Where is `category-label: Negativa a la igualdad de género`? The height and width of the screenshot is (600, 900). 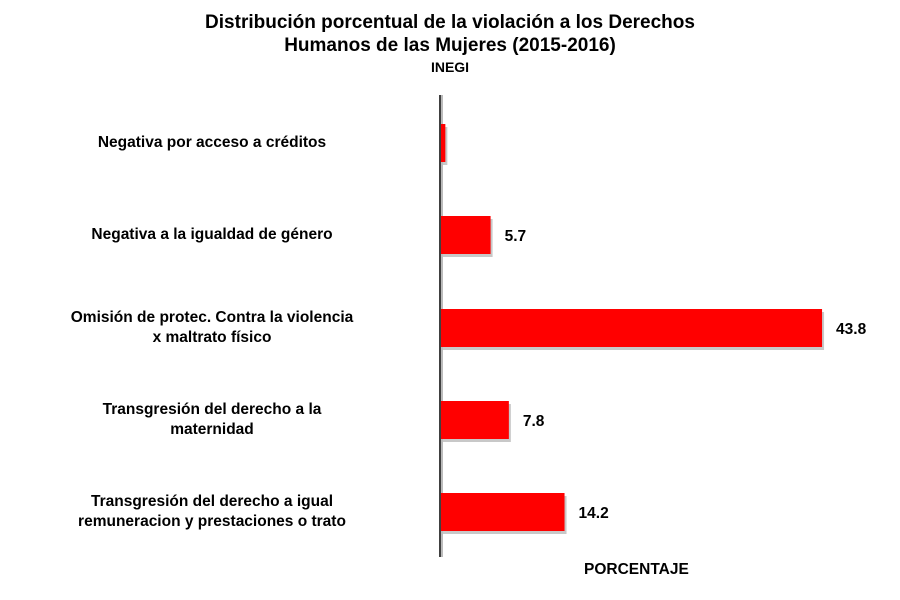 category-label: Negativa a la igualdad de género is located at coordinates (212, 235).